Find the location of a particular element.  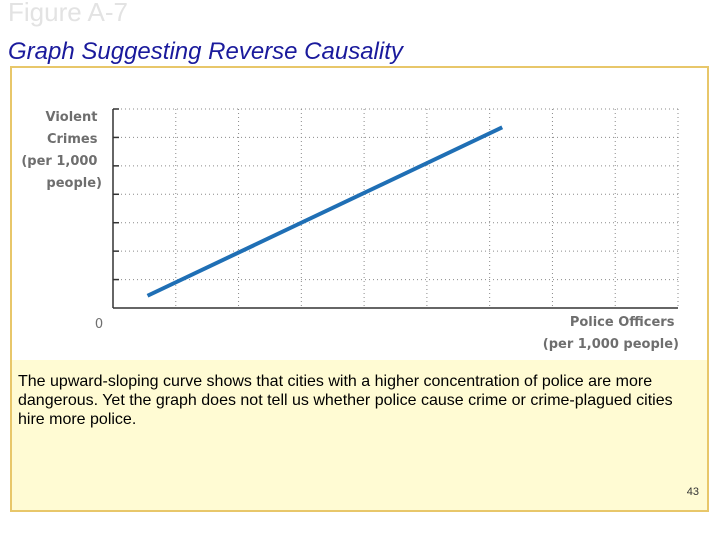

y-axis-label-line: people) is located at coordinates (74, 183).